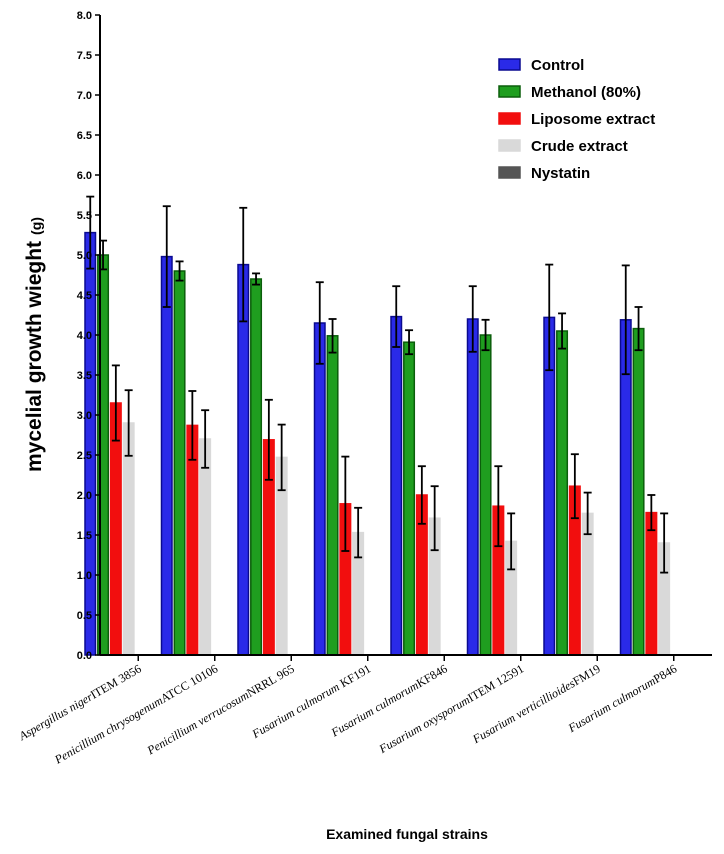 This screenshot has height=854, width=724. What do you see at coordinates (593, 119) in the screenshot?
I see `legend-label: Liposome extract` at bounding box center [593, 119].